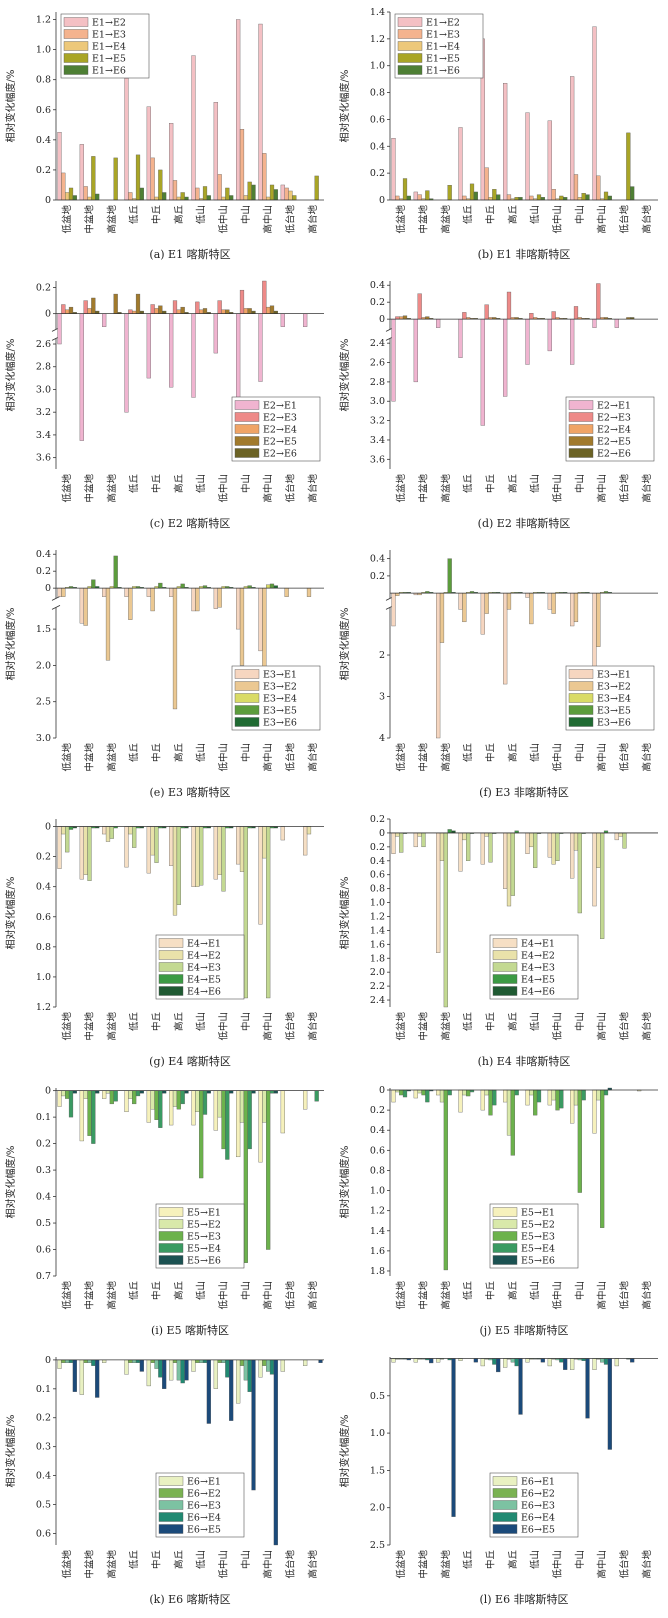  I want to click on legend-label: E3→E4, so click(280, 699).